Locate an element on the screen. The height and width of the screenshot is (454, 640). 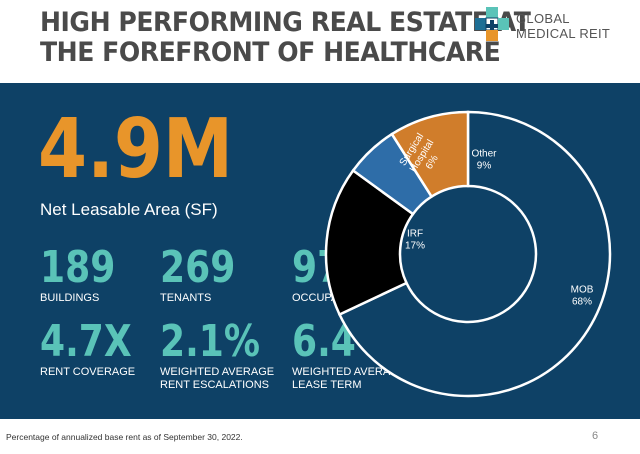
stat-label: WEIGHTED AVERAGE RENT ESCALATIONS is located at coordinates (221, 379).